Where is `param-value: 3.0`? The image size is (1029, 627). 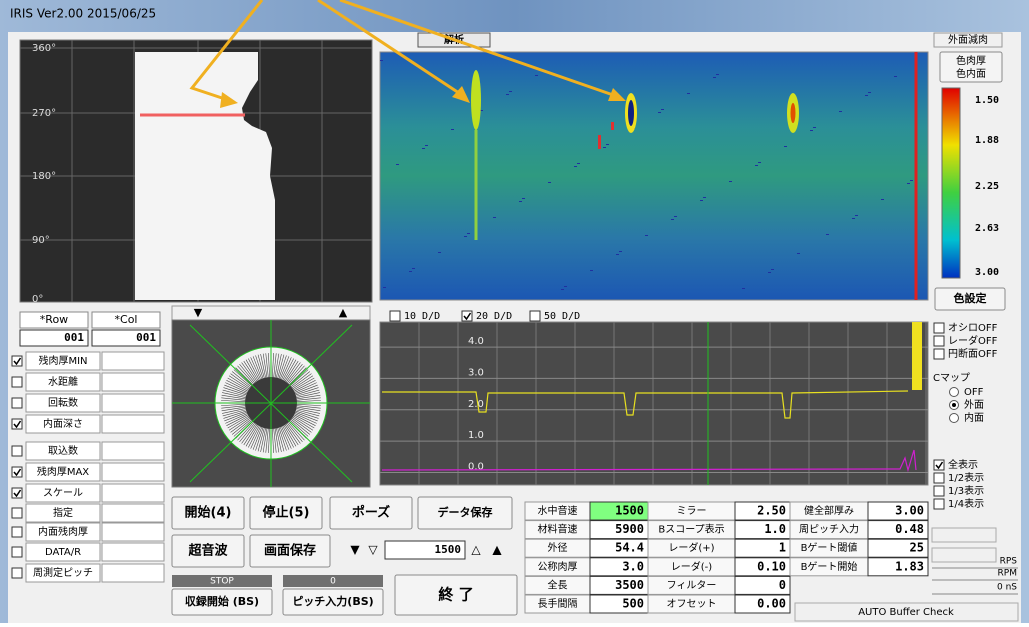 param-value: 3.0 is located at coordinates (633, 566).